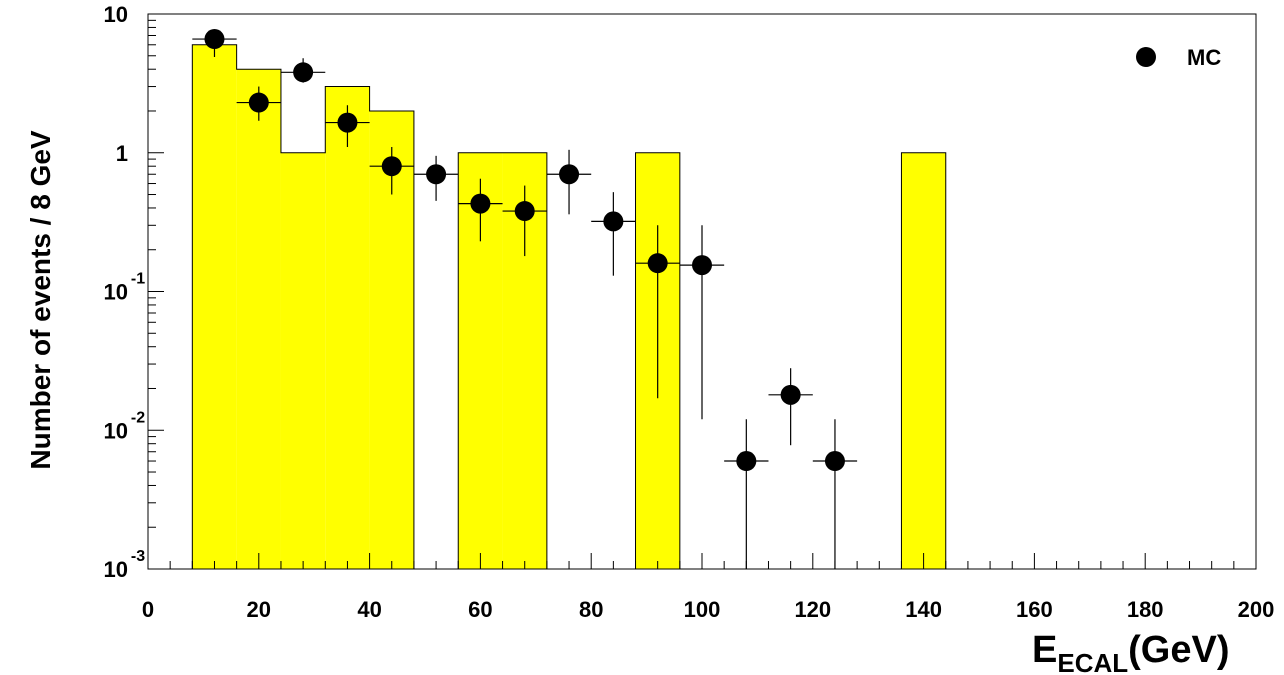  Describe the element at coordinates (1145, 609) in the screenshot. I see `x-tick-label: 180` at that location.